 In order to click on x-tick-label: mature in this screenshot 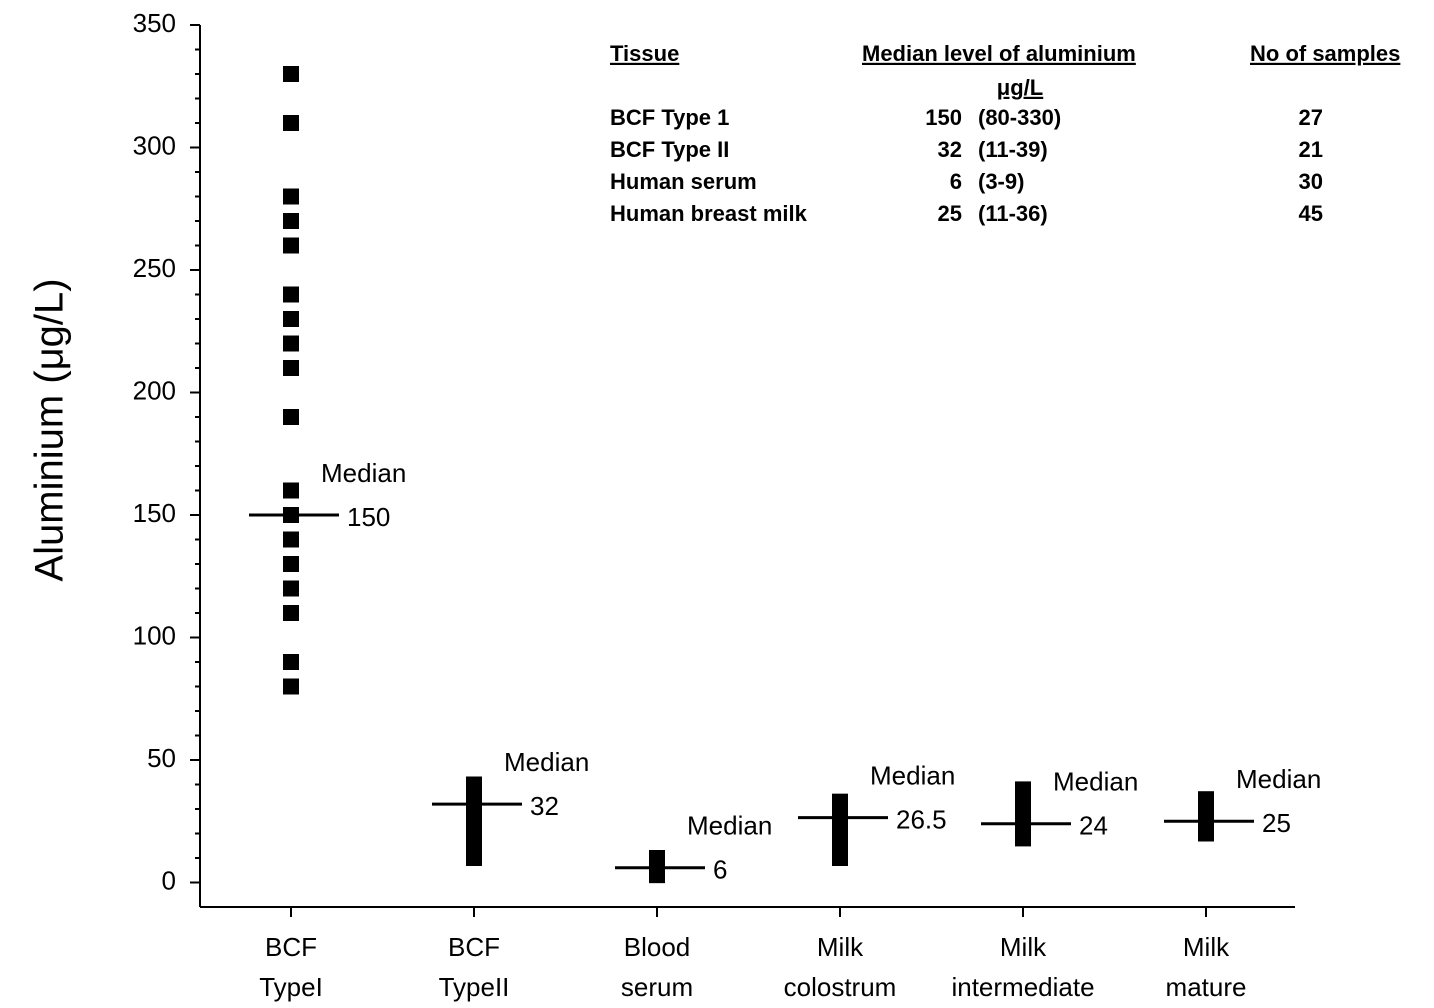, I will do `click(1206, 987)`.